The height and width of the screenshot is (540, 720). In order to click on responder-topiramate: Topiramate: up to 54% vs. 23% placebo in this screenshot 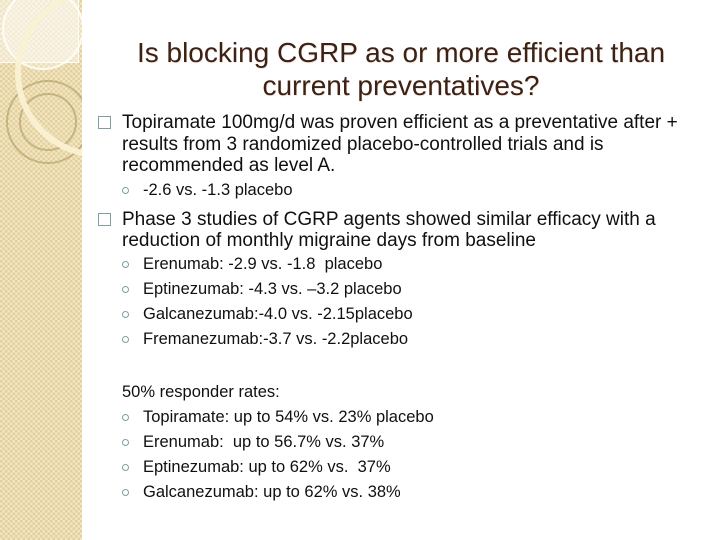, I will do `click(401, 417)`.